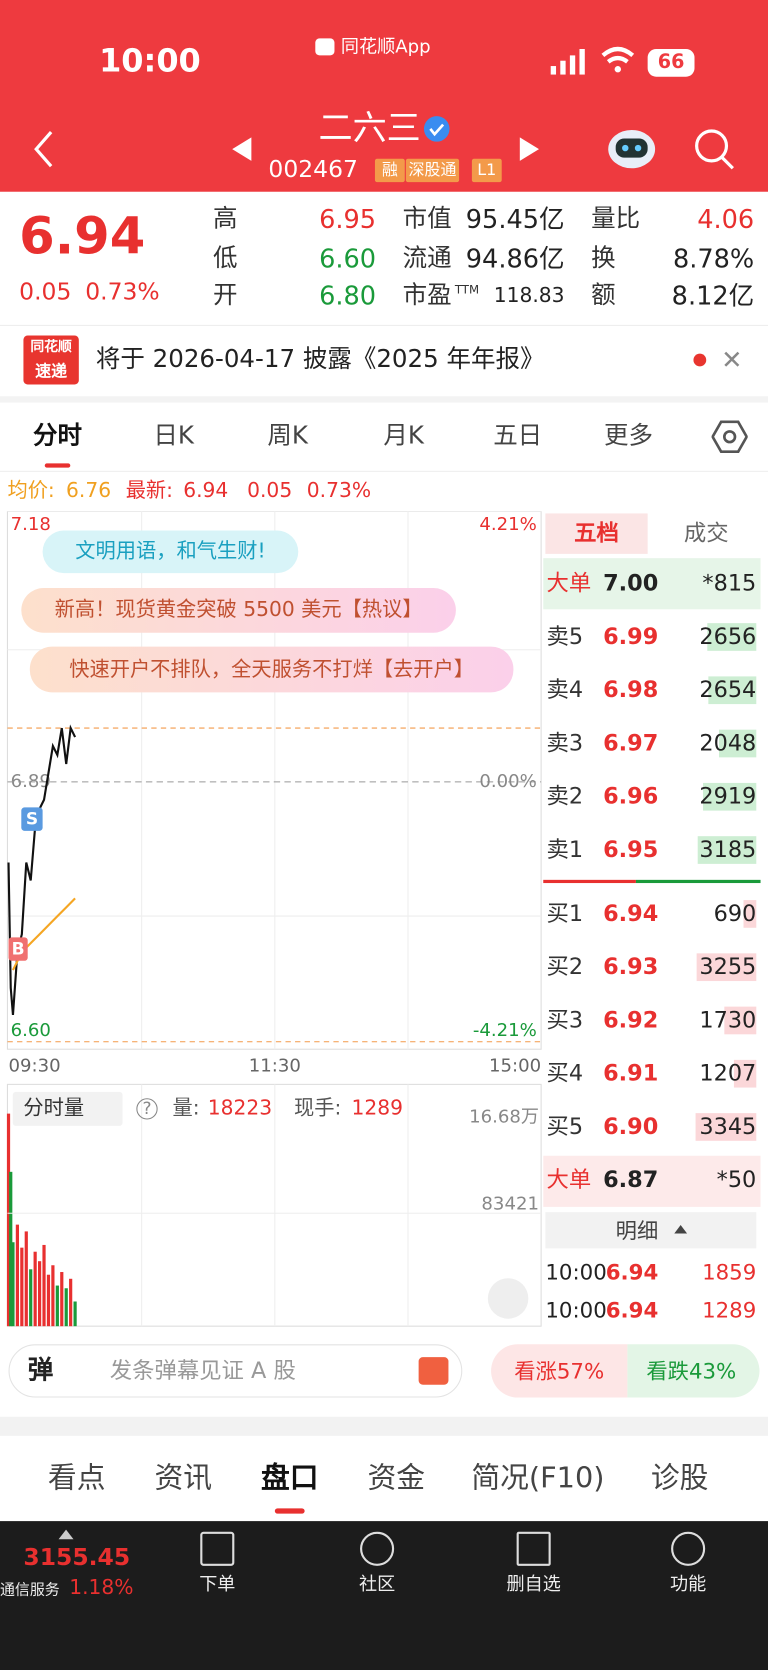  I want to click on vote-down: 看跌43%, so click(691, 1371).